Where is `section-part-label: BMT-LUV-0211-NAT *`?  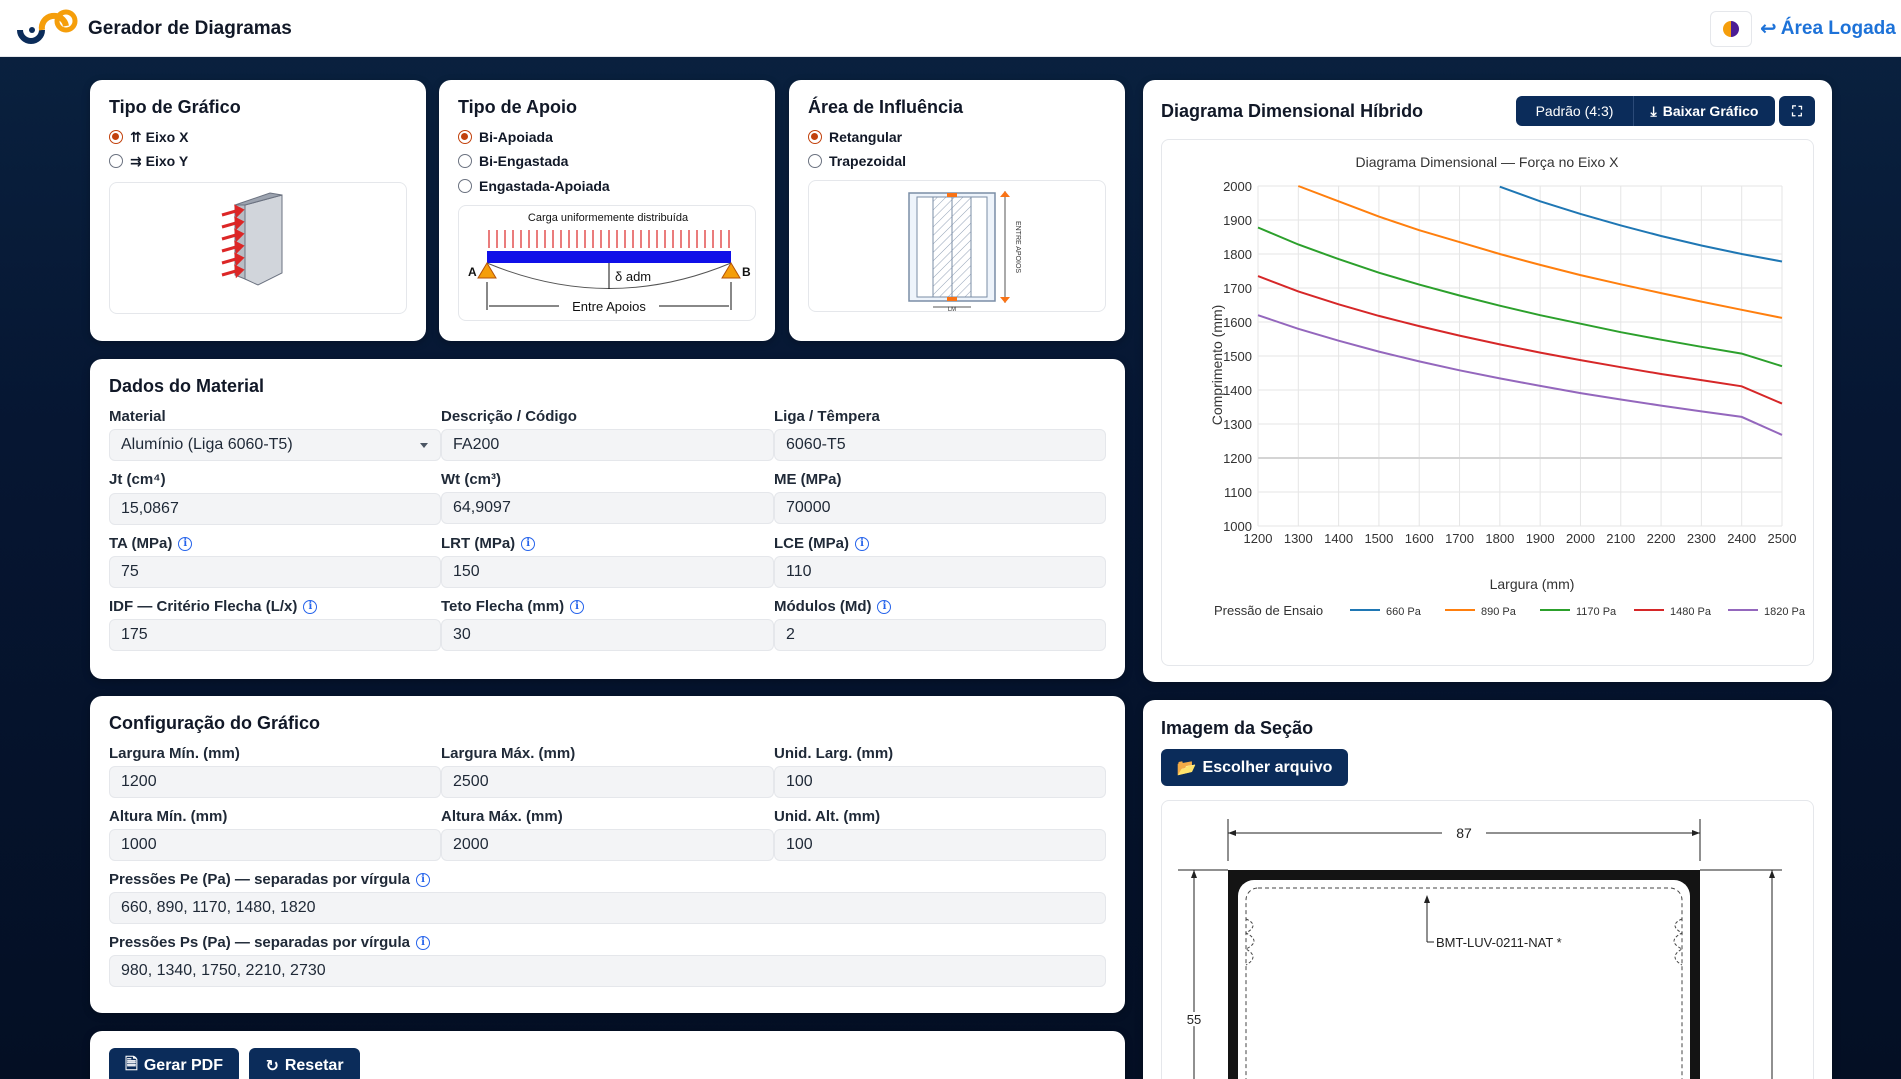 section-part-label: BMT-LUV-0211-NAT * is located at coordinates (1499, 942).